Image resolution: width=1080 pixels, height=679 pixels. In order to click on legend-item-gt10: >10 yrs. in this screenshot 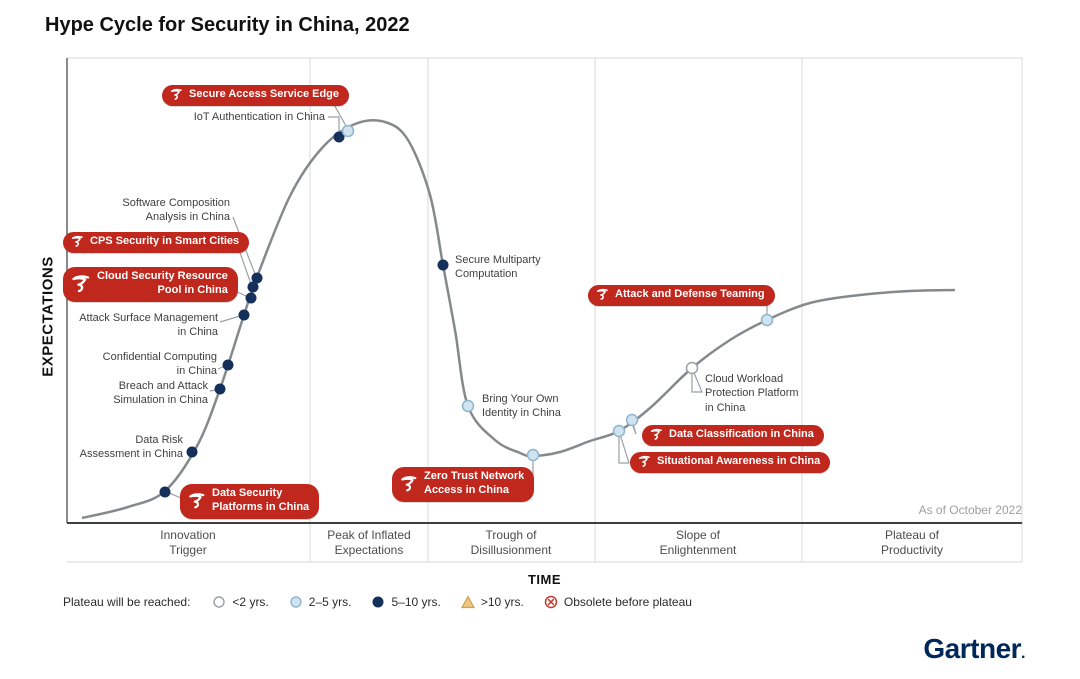, I will do `click(492, 602)`.